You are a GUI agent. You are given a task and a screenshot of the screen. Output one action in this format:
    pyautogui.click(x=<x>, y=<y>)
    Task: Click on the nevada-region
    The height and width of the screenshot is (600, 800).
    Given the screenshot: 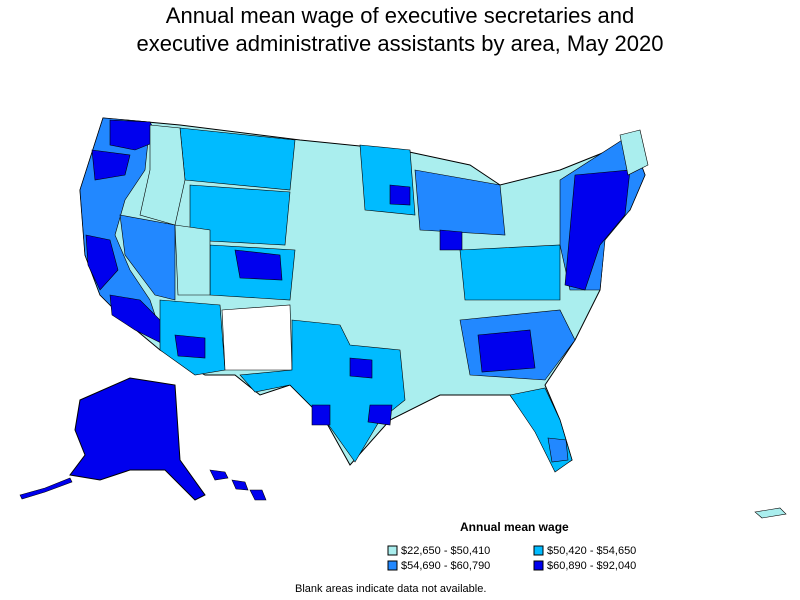 What is the action you would take?
    pyautogui.click(x=147, y=257)
    